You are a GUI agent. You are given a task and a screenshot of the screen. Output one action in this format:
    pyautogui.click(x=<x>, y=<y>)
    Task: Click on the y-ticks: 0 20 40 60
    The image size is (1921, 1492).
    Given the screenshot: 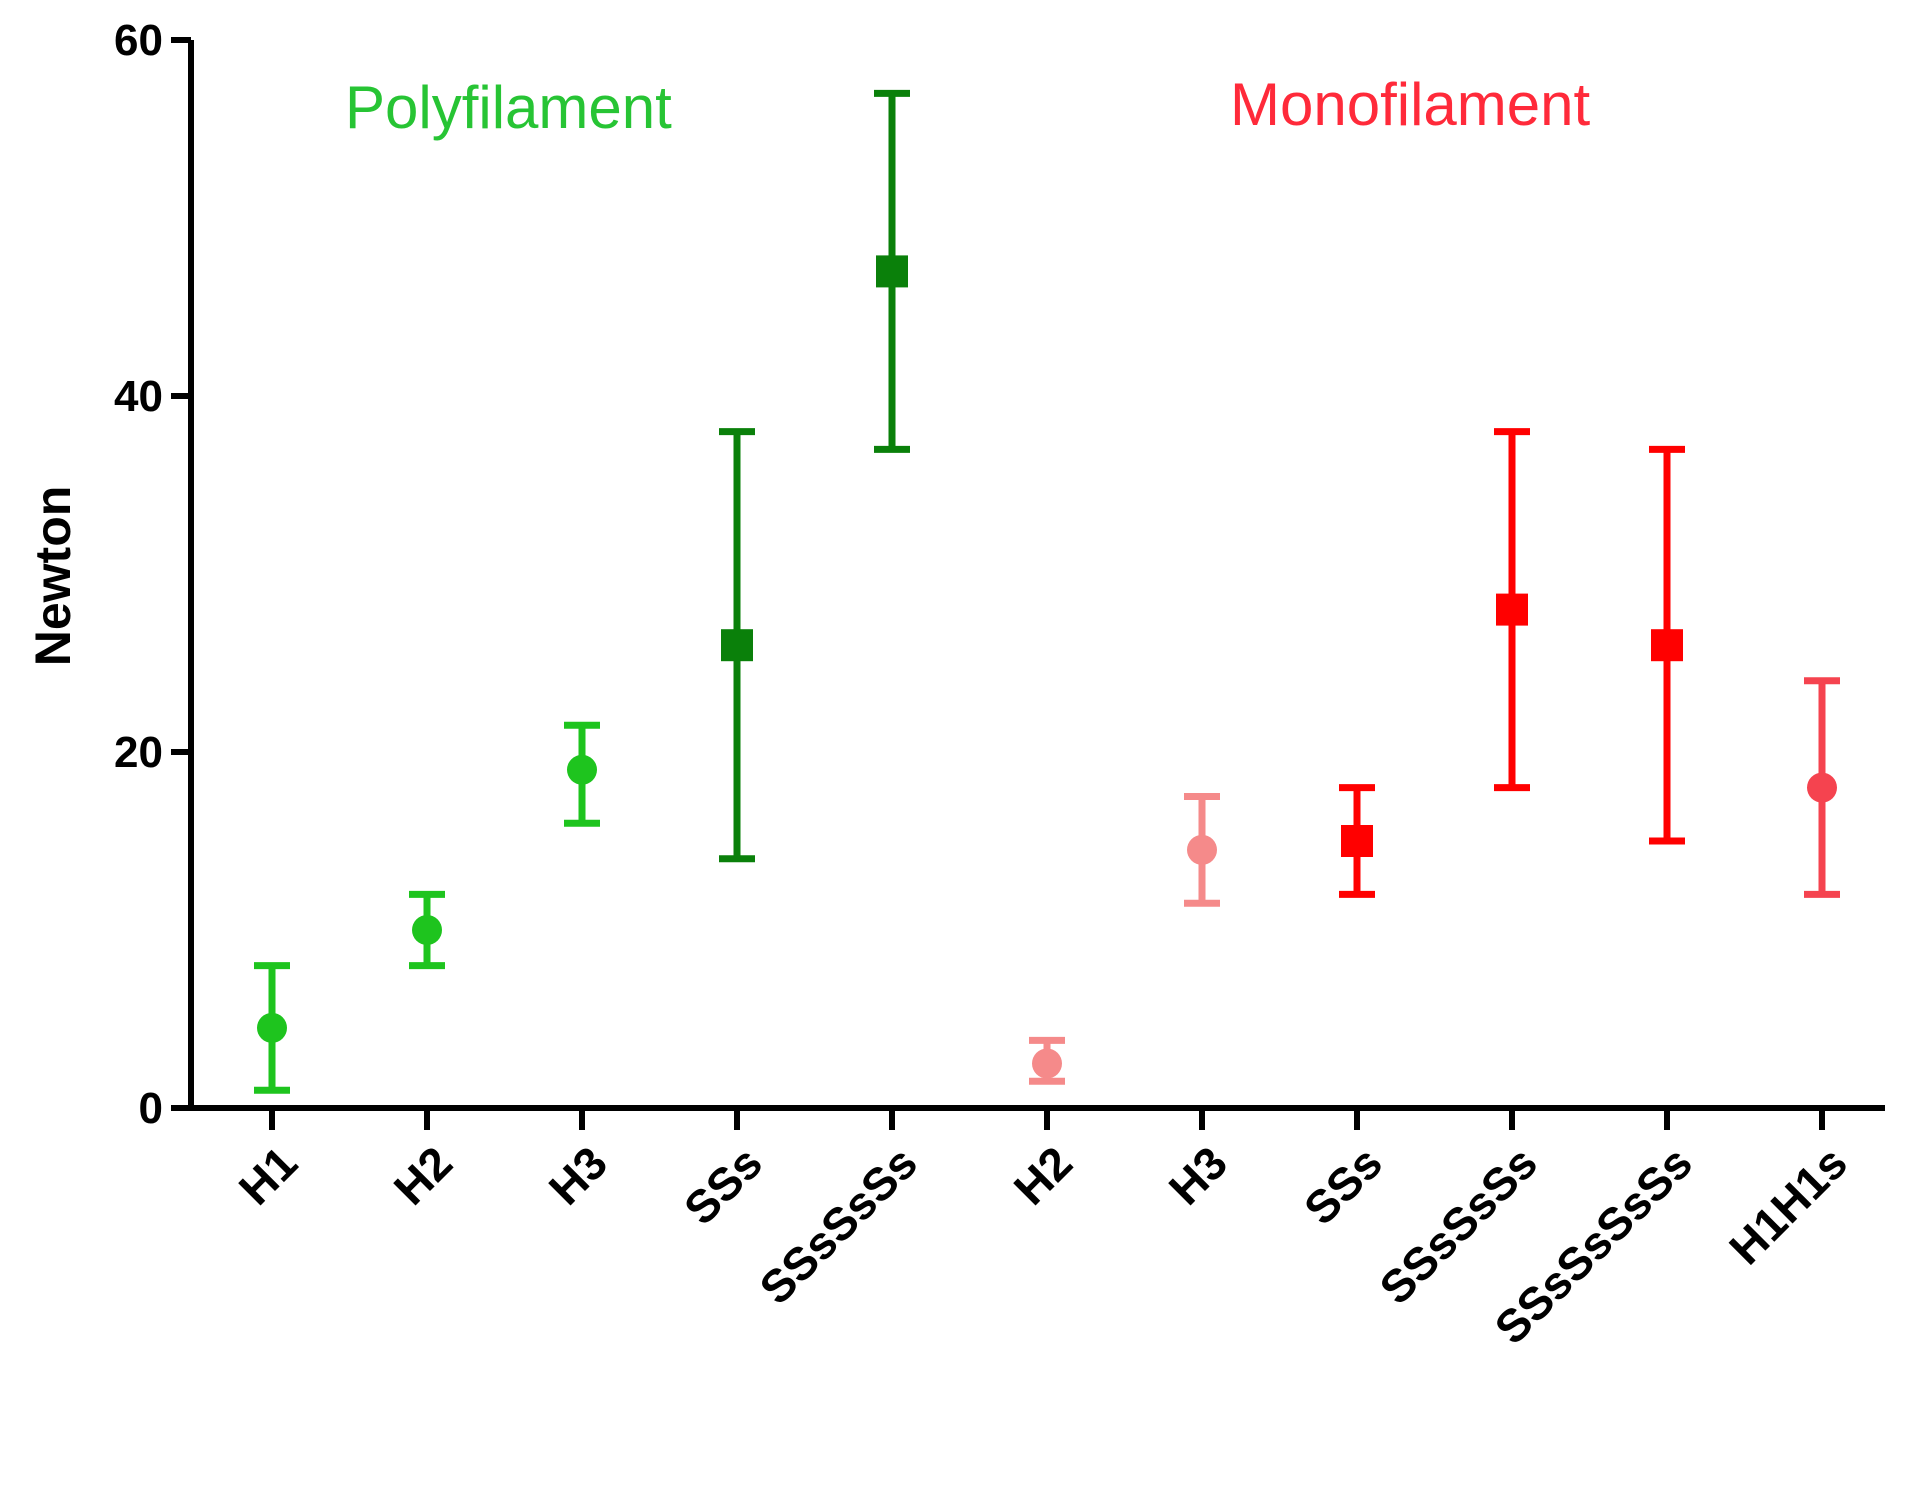 What is the action you would take?
    pyautogui.click(x=152, y=574)
    